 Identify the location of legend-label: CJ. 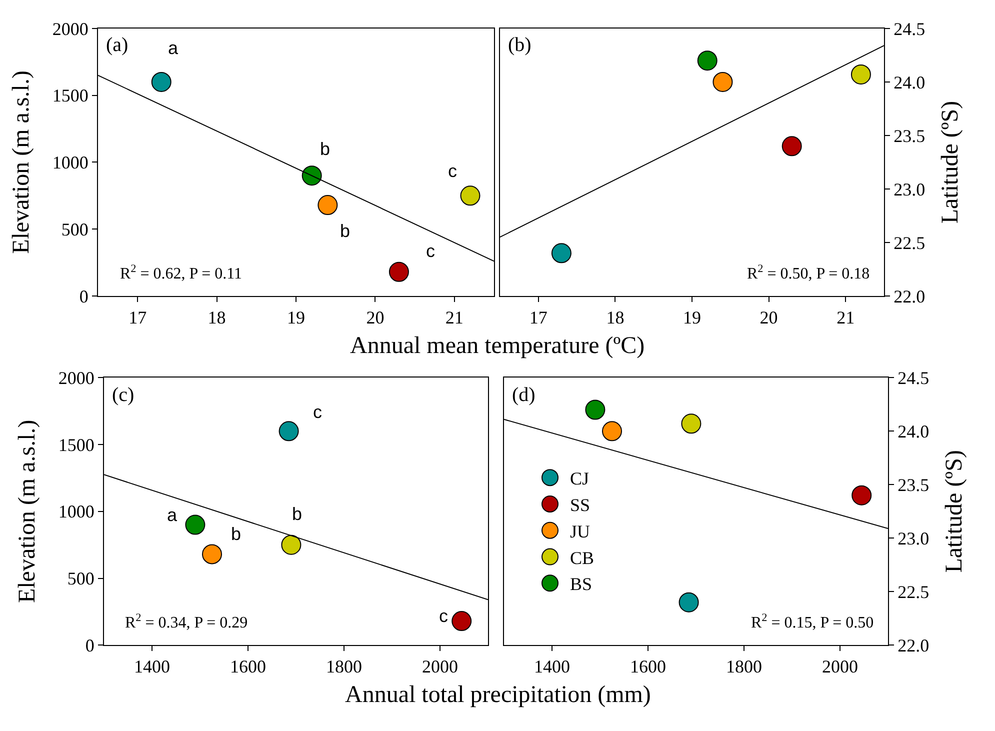
(580, 478).